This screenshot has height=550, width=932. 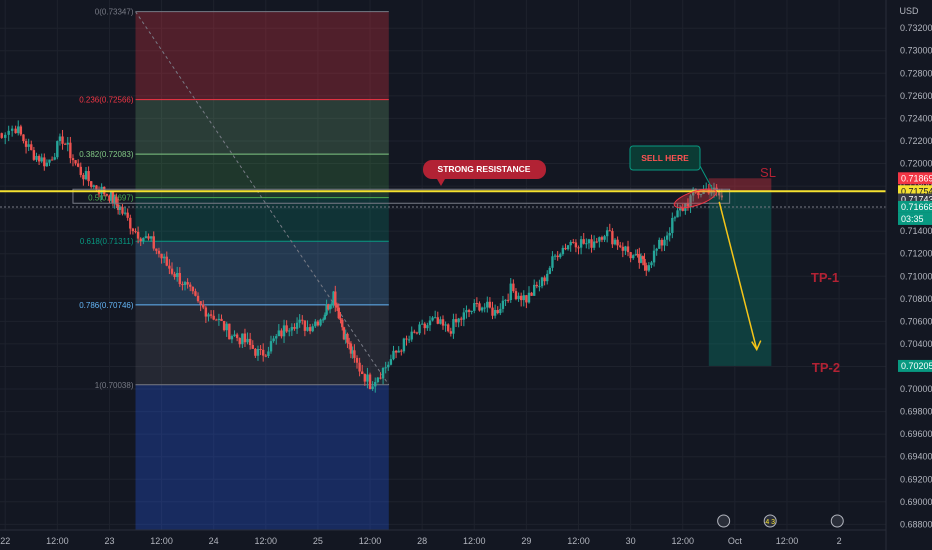 I want to click on fib-level-label: 1(0.70038), so click(x=114, y=385).